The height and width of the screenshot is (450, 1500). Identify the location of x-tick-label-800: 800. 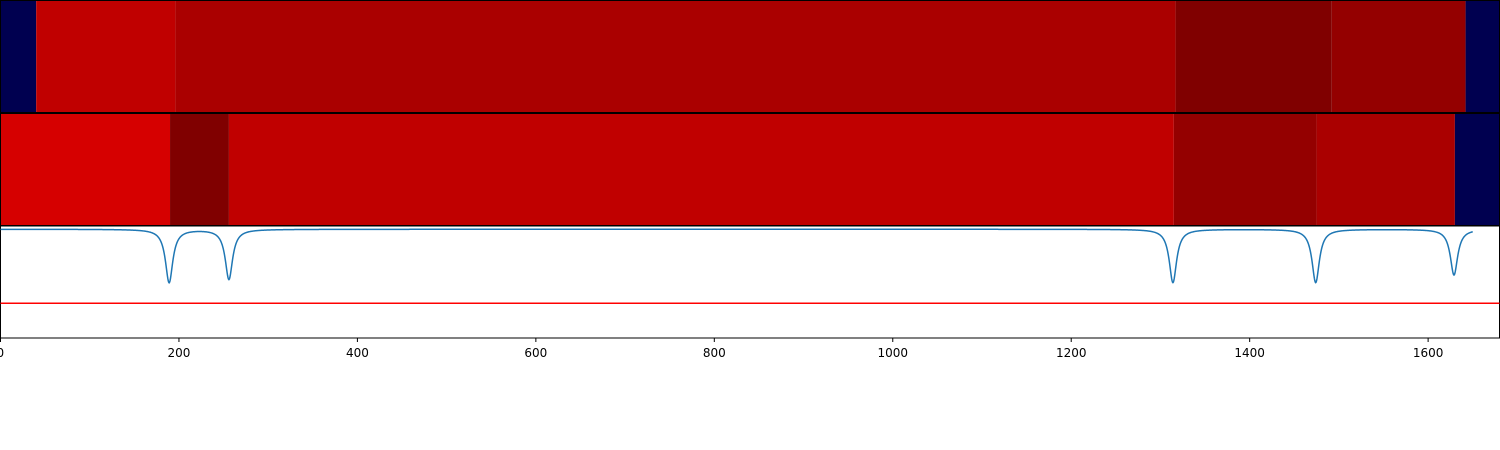
(714, 353).